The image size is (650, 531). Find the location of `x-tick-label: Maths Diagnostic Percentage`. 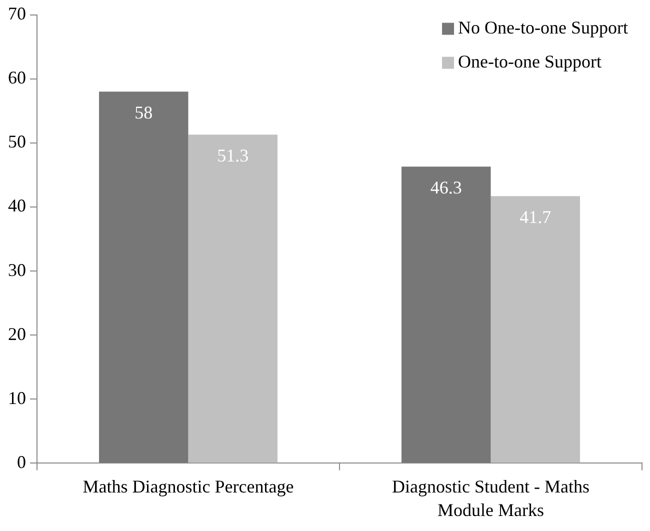

x-tick-label: Maths Diagnostic Percentage is located at coordinates (188, 486).